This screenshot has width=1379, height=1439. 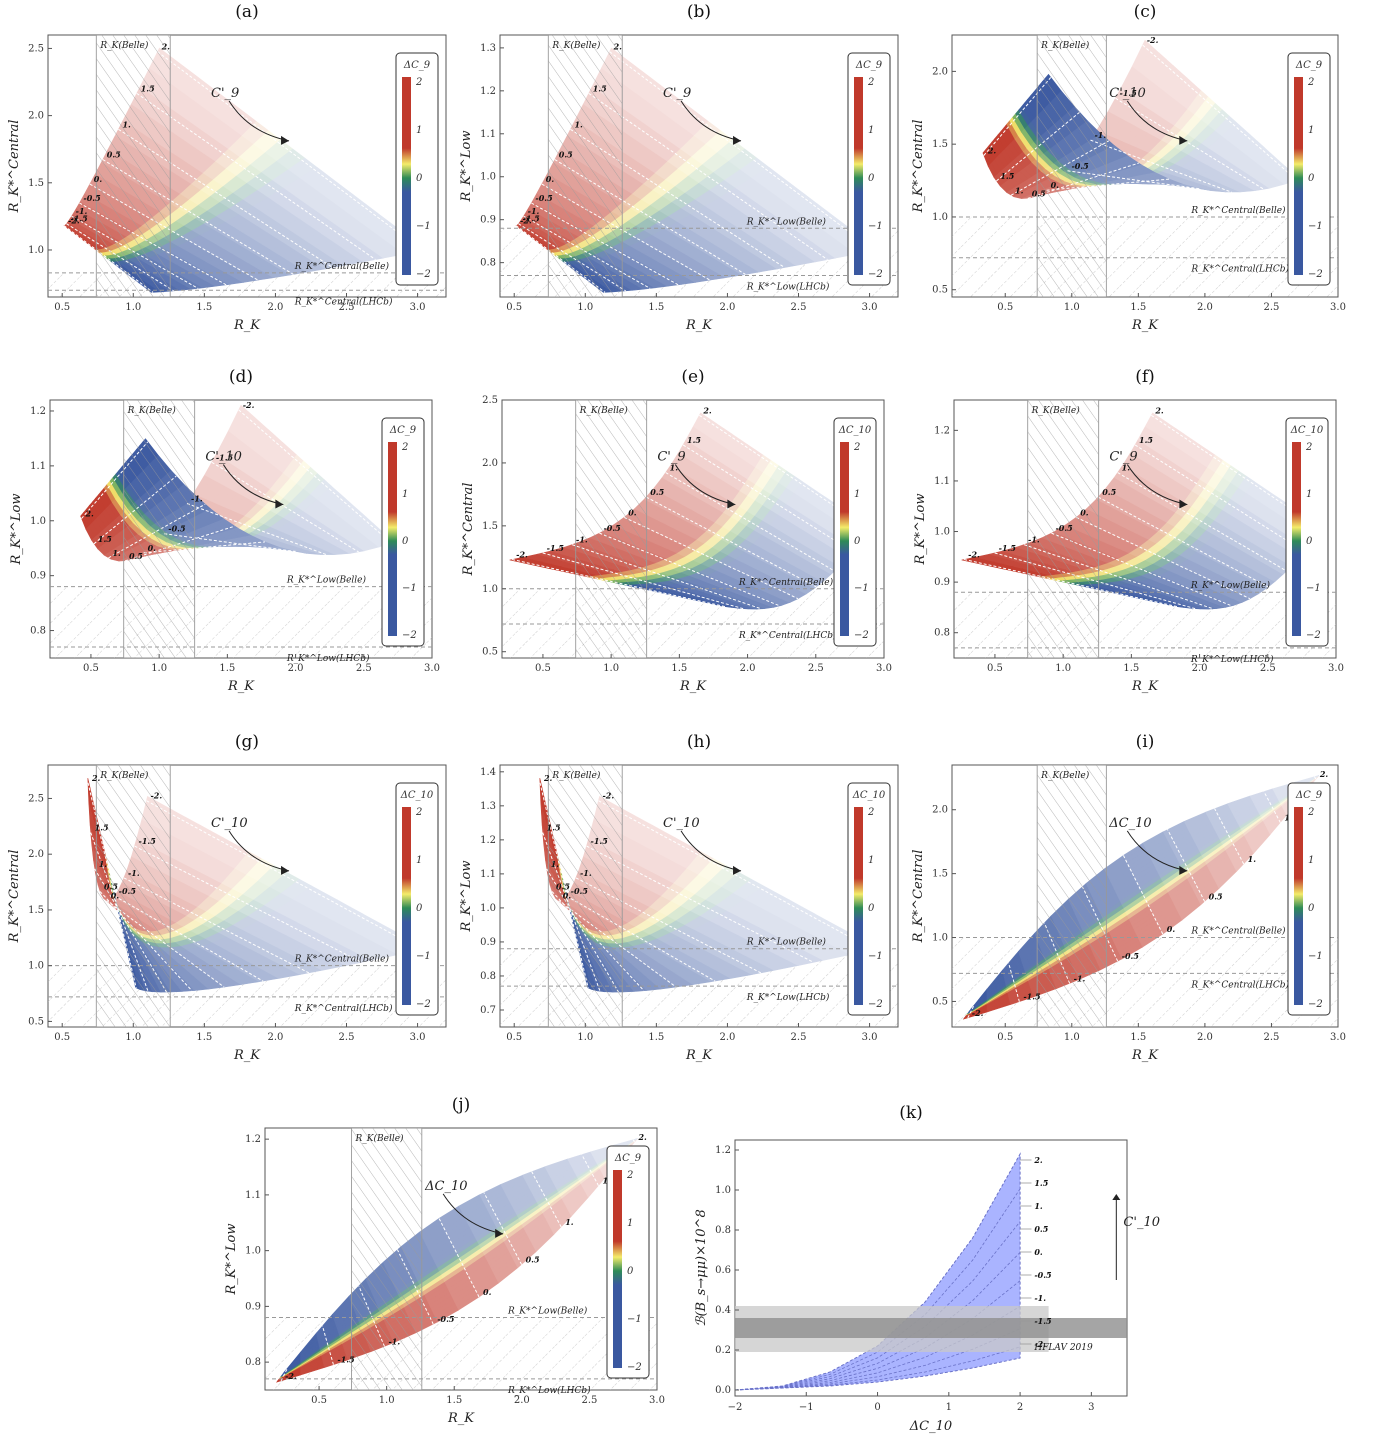 What do you see at coordinates (629, 1175) in the screenshot?
I see `colorbar-tick: 2` at bounding box center [629, 1175].